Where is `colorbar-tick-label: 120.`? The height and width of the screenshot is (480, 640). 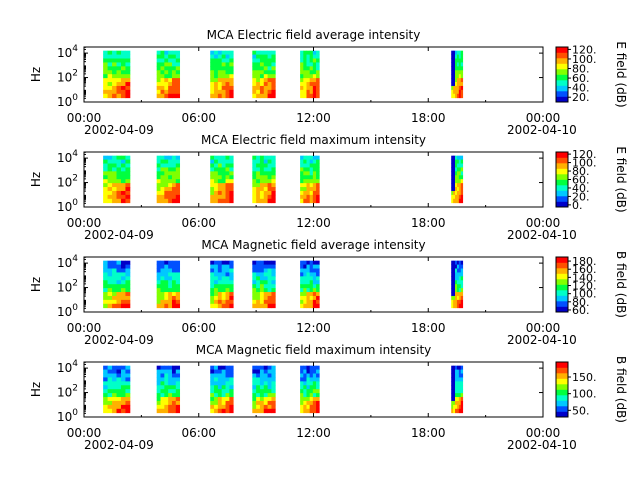 colorbar-tick-label: 120. is located at coordinates (584, 49).